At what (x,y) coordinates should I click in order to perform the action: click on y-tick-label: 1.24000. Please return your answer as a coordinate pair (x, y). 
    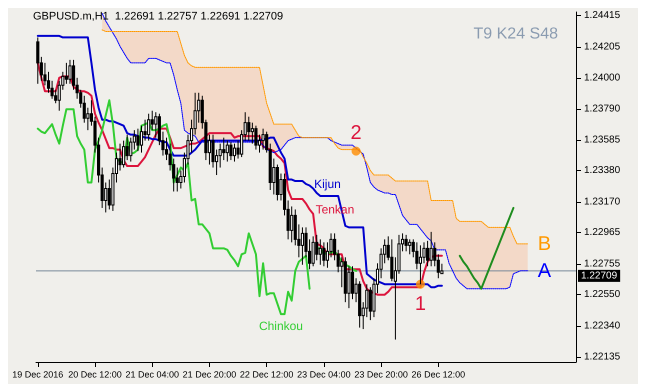
    Looking at the image, I should click on (602, 78).